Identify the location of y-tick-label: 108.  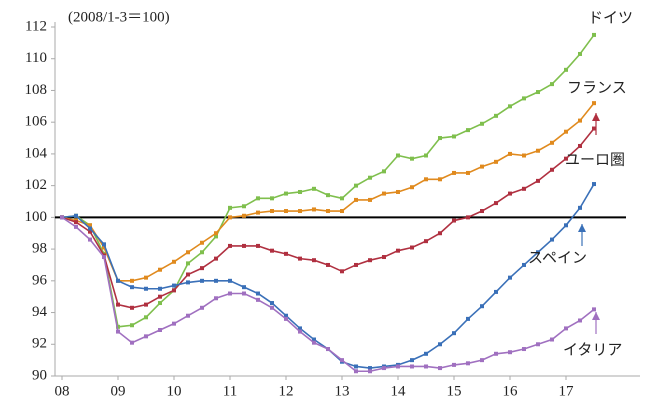
(36, 90).